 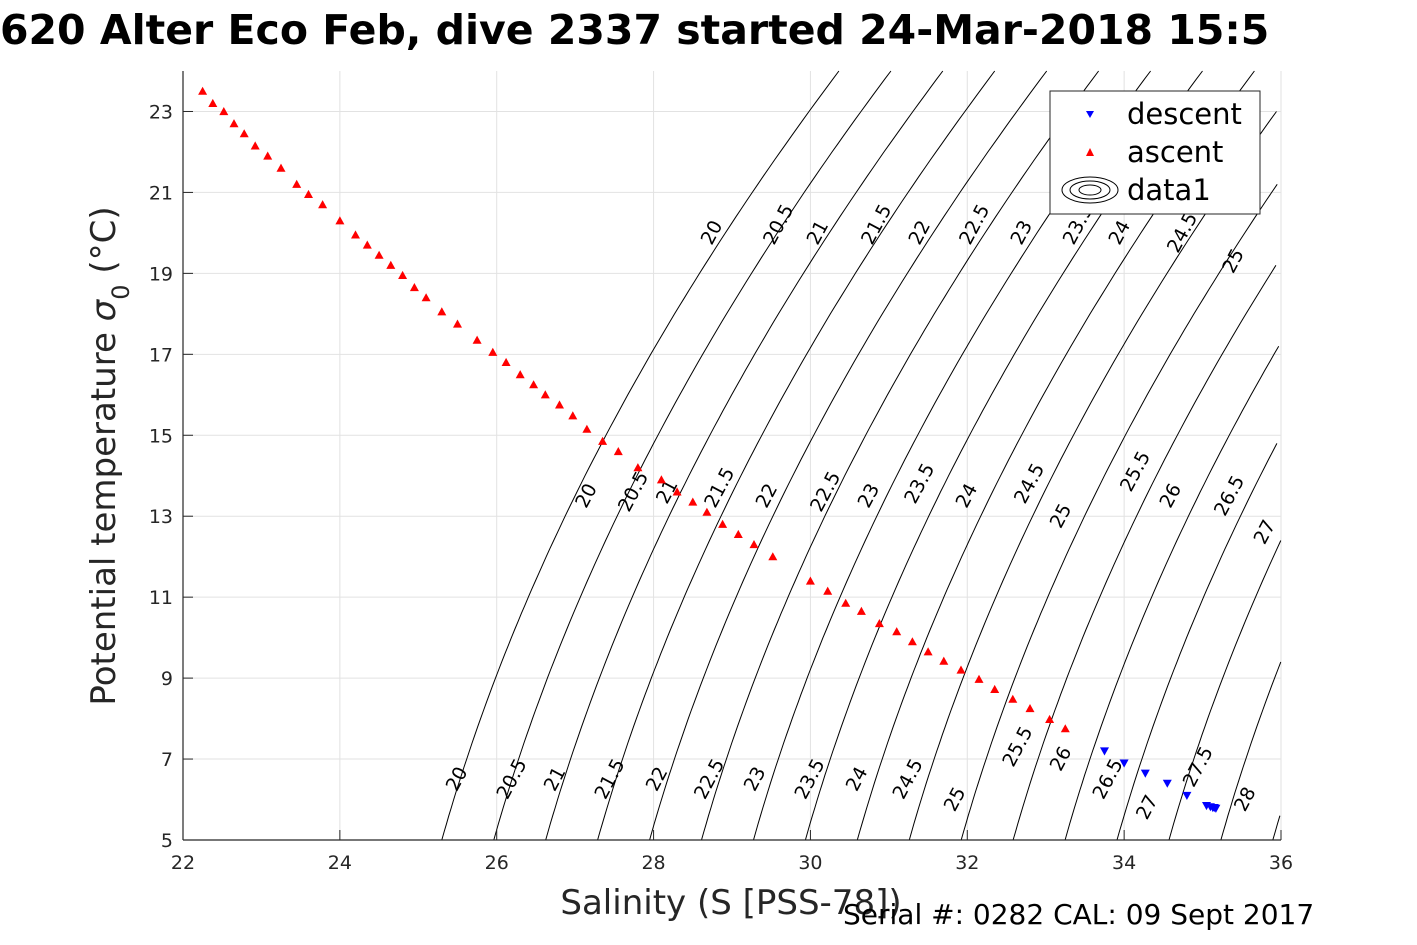 What do you see at coordinates (1079, 914) in the screenshot?
I see `serial-calibration-info: Serial #: 0282 CAL: 09 Sept 2017` at bounding box center [1079, 914].